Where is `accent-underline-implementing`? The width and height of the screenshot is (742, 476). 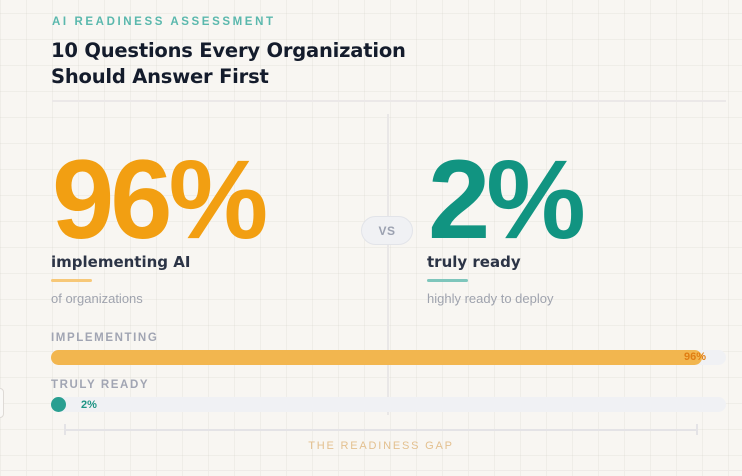
accent-underline-implementing is located at coordinates (71, 280).